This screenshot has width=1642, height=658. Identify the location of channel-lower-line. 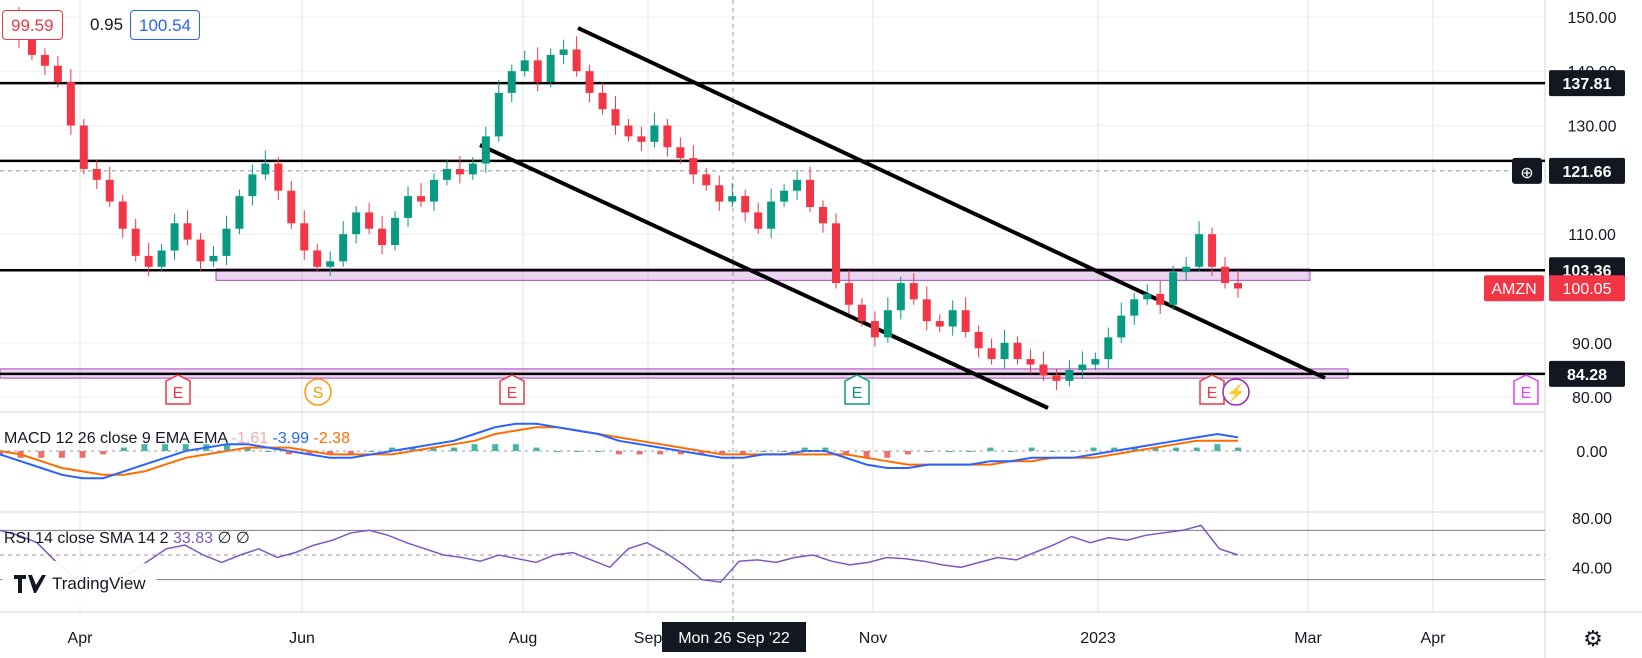
(764, 276).